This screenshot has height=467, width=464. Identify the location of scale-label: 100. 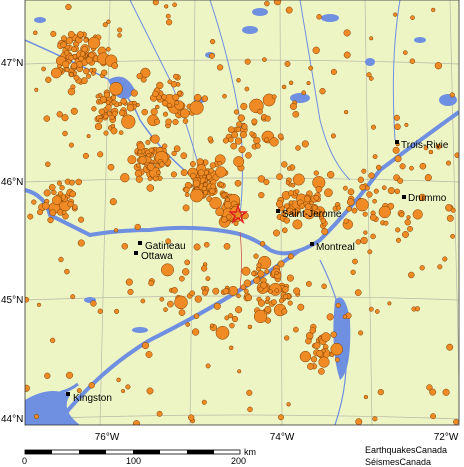
(133, 461).